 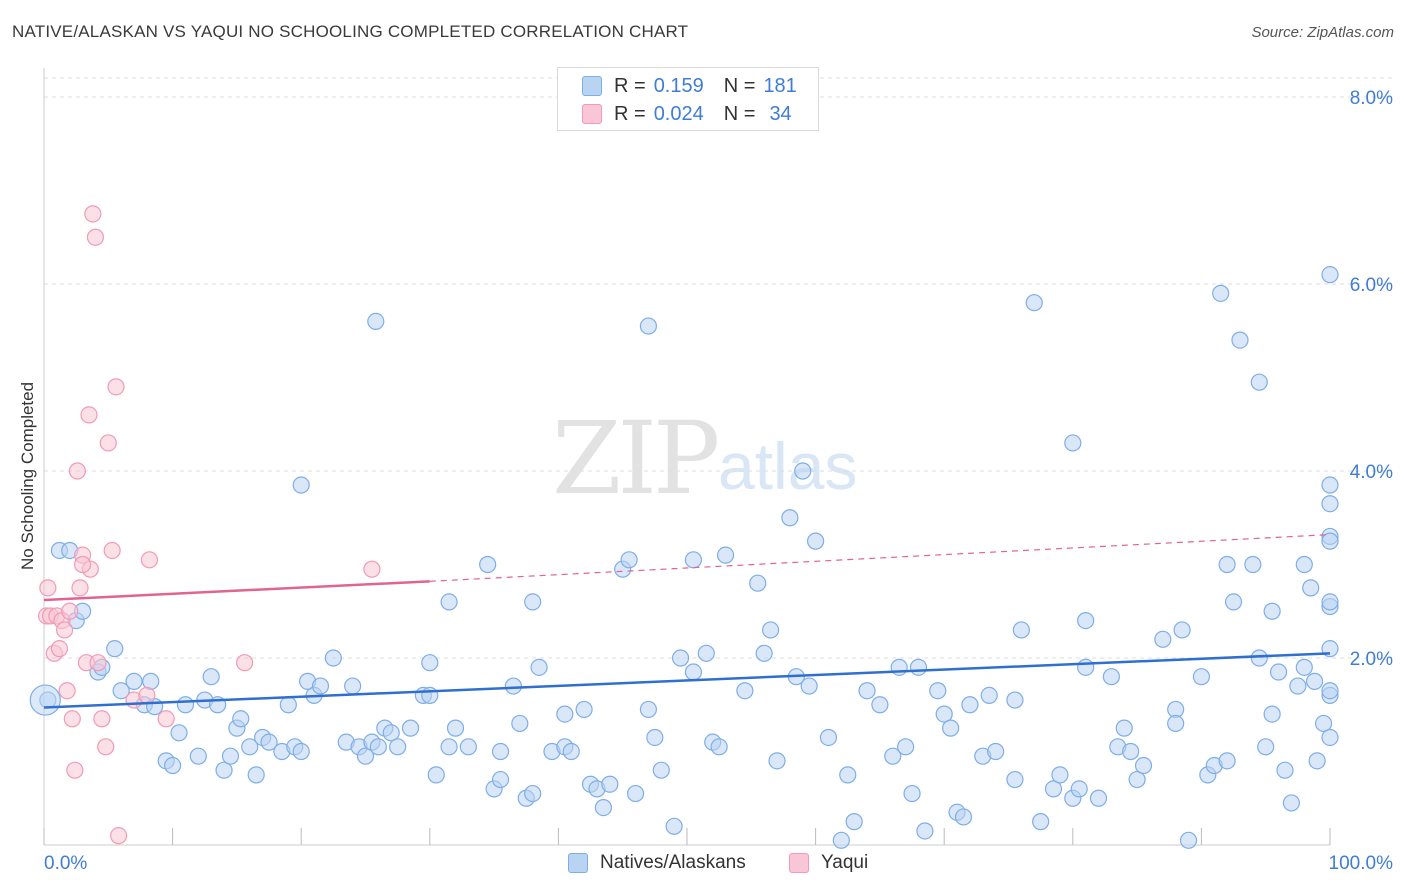 I want to click on y-tick-label: 2.0%, so click(x=1371, y=659).